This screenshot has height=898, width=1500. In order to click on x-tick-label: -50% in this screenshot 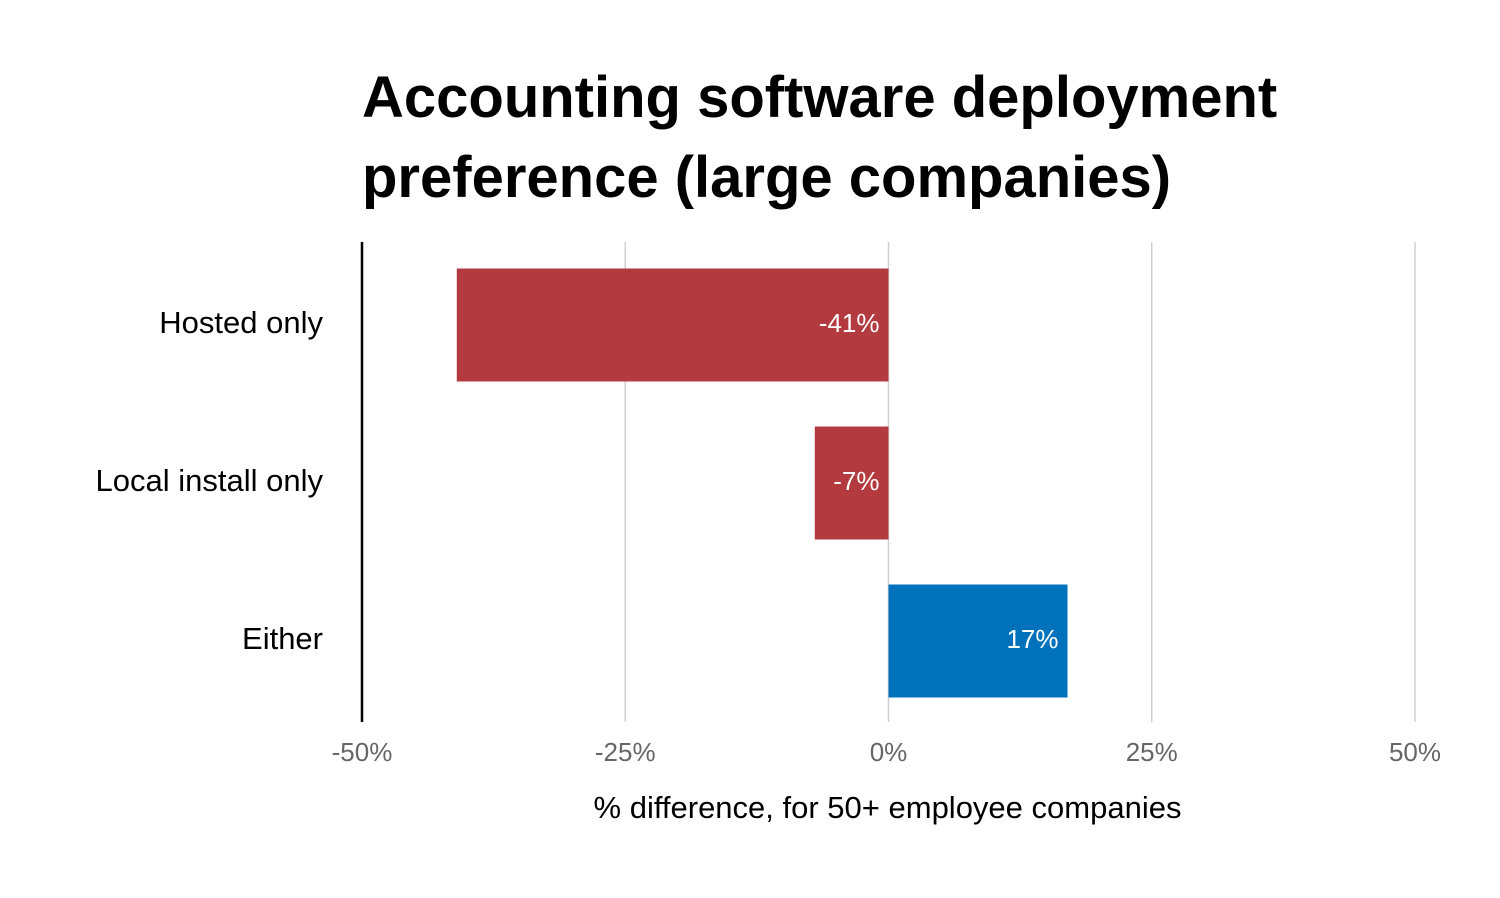, I will do `click(362, 752)`.